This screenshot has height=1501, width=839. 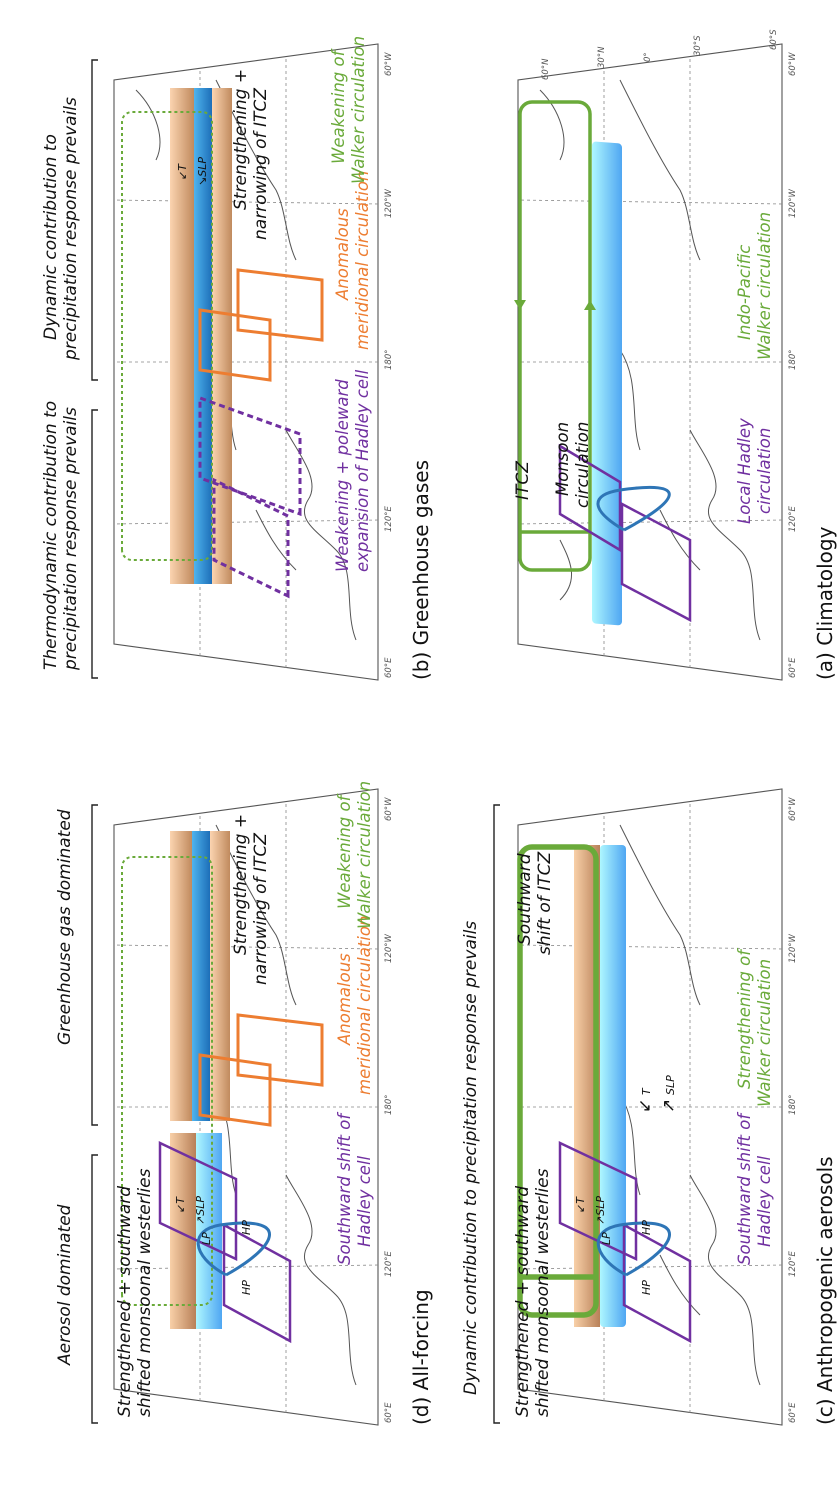 What do you see at coordinates (51, 535) in the screenshot?
I see `b-note-left-line1: Thermodynamic contribution to` at bounding box center [51, 535].